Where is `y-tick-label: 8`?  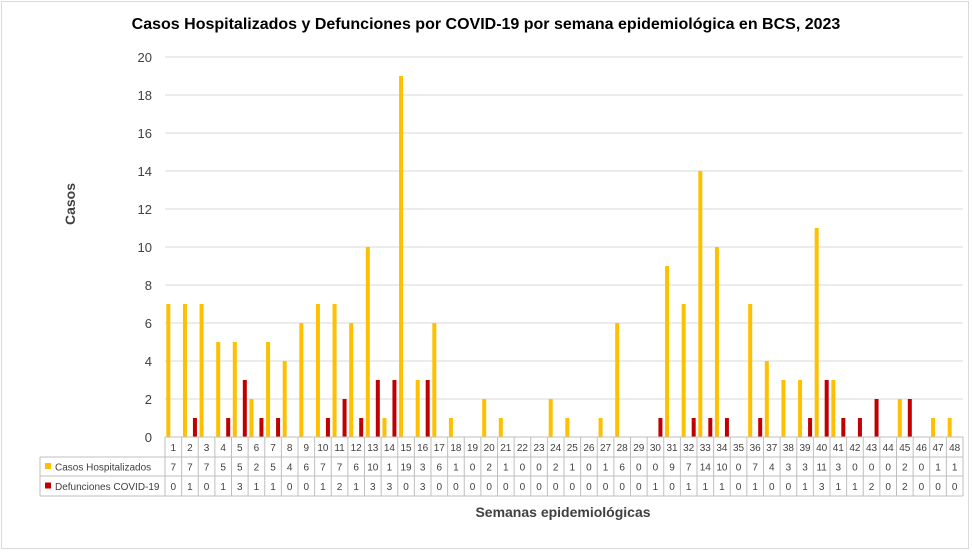 y-tick-label: 8 is located at coordinates (148, 285).